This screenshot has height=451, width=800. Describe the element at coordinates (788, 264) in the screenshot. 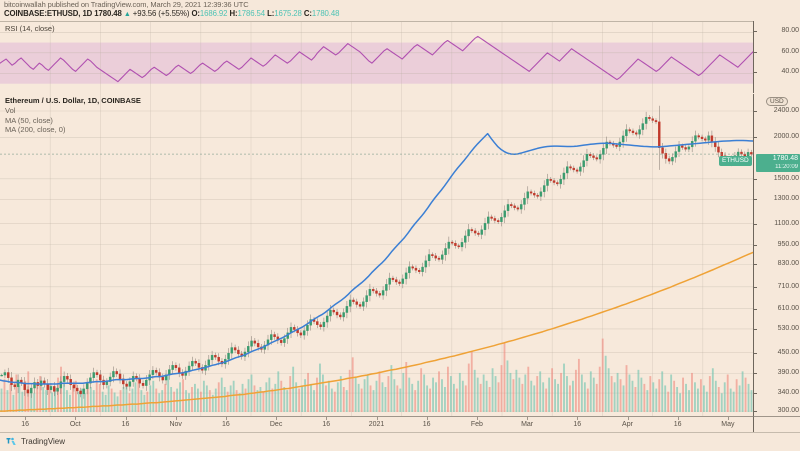

I see `price-axis-label: 830.00` at that location.